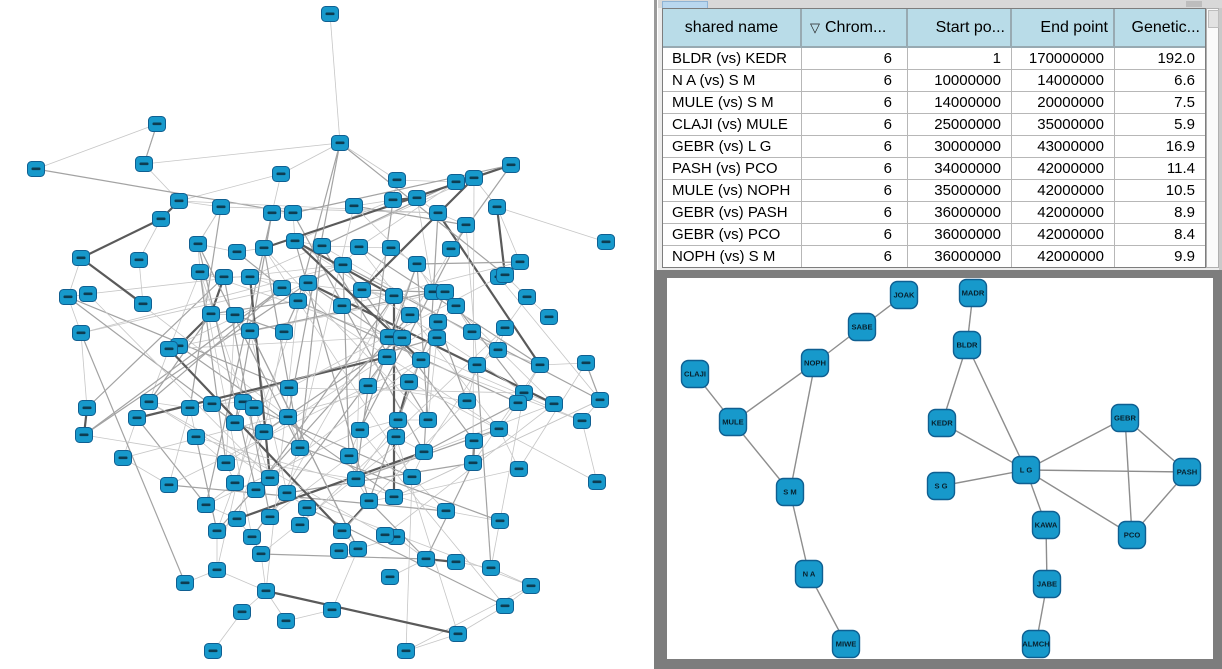 Image resolution: width=1222 pixels, height=669 pixels. What do you see at coordinates (904, 295) in the screenshot?
I see `subnetwork-node: JOAK` at bounding box center [904, 295].